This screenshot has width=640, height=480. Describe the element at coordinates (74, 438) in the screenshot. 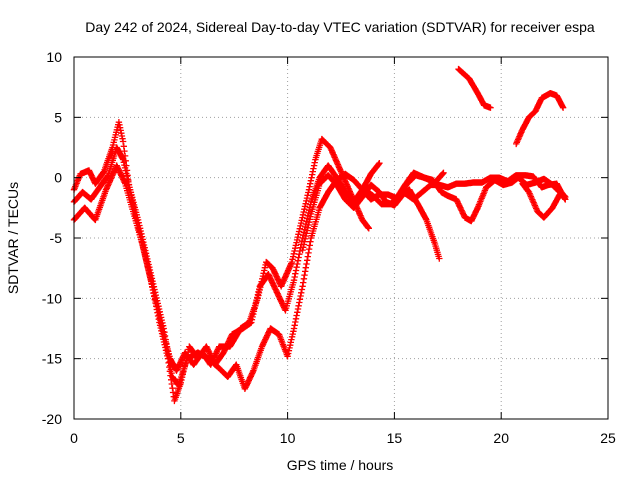

I see `x-tick-label: 0` at that location.